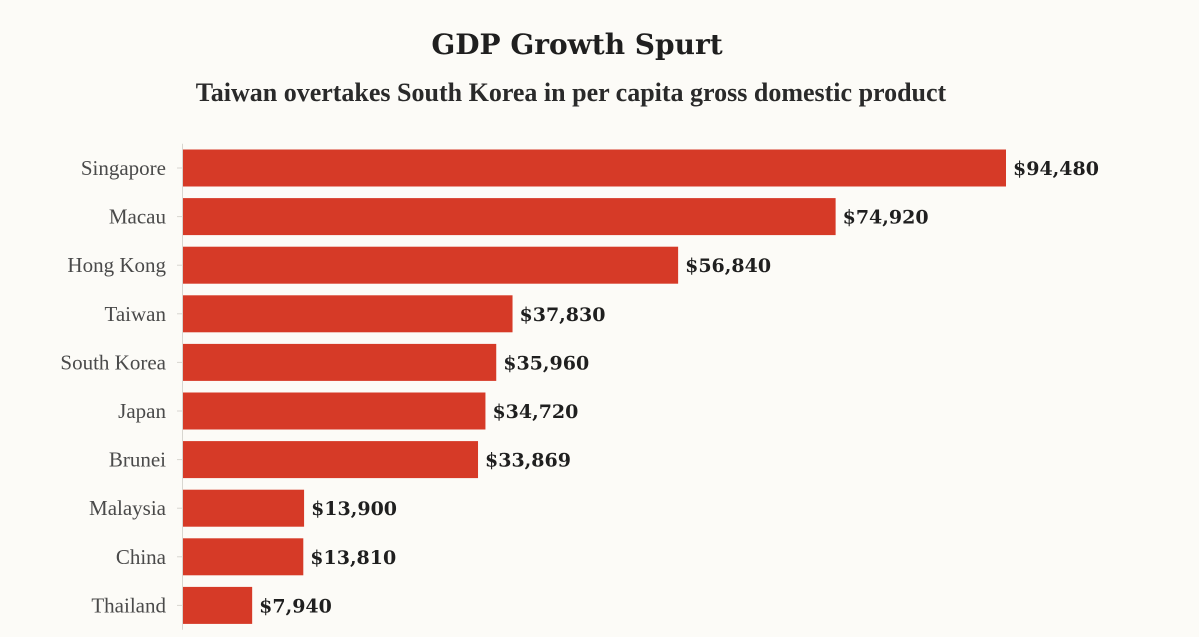  Describe the element at coordinates (137, 460) in the screenshot. I see `category-label: Brunei` at that location.